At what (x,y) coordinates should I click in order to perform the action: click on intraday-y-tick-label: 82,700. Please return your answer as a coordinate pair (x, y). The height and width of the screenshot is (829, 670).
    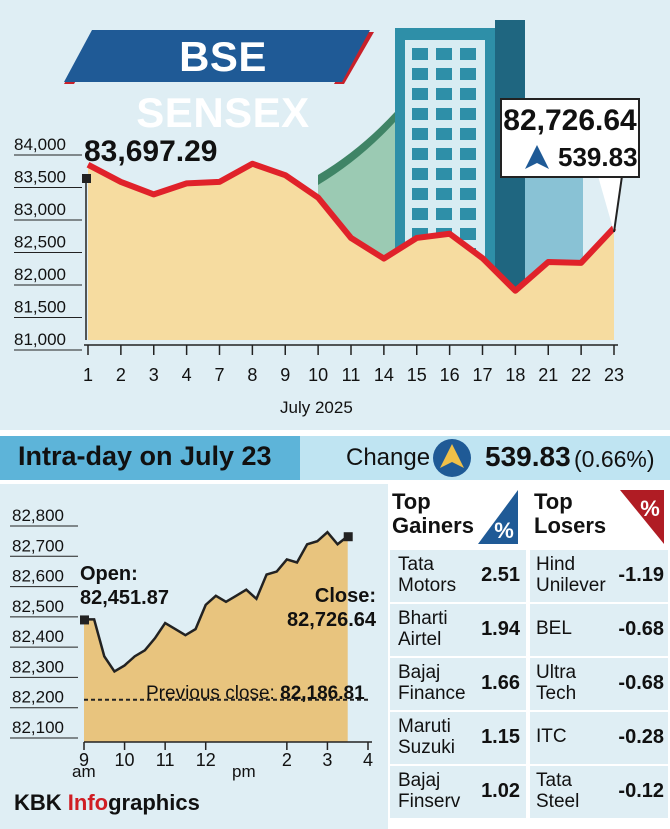
    Looking at the image, I should click on (38, 545).